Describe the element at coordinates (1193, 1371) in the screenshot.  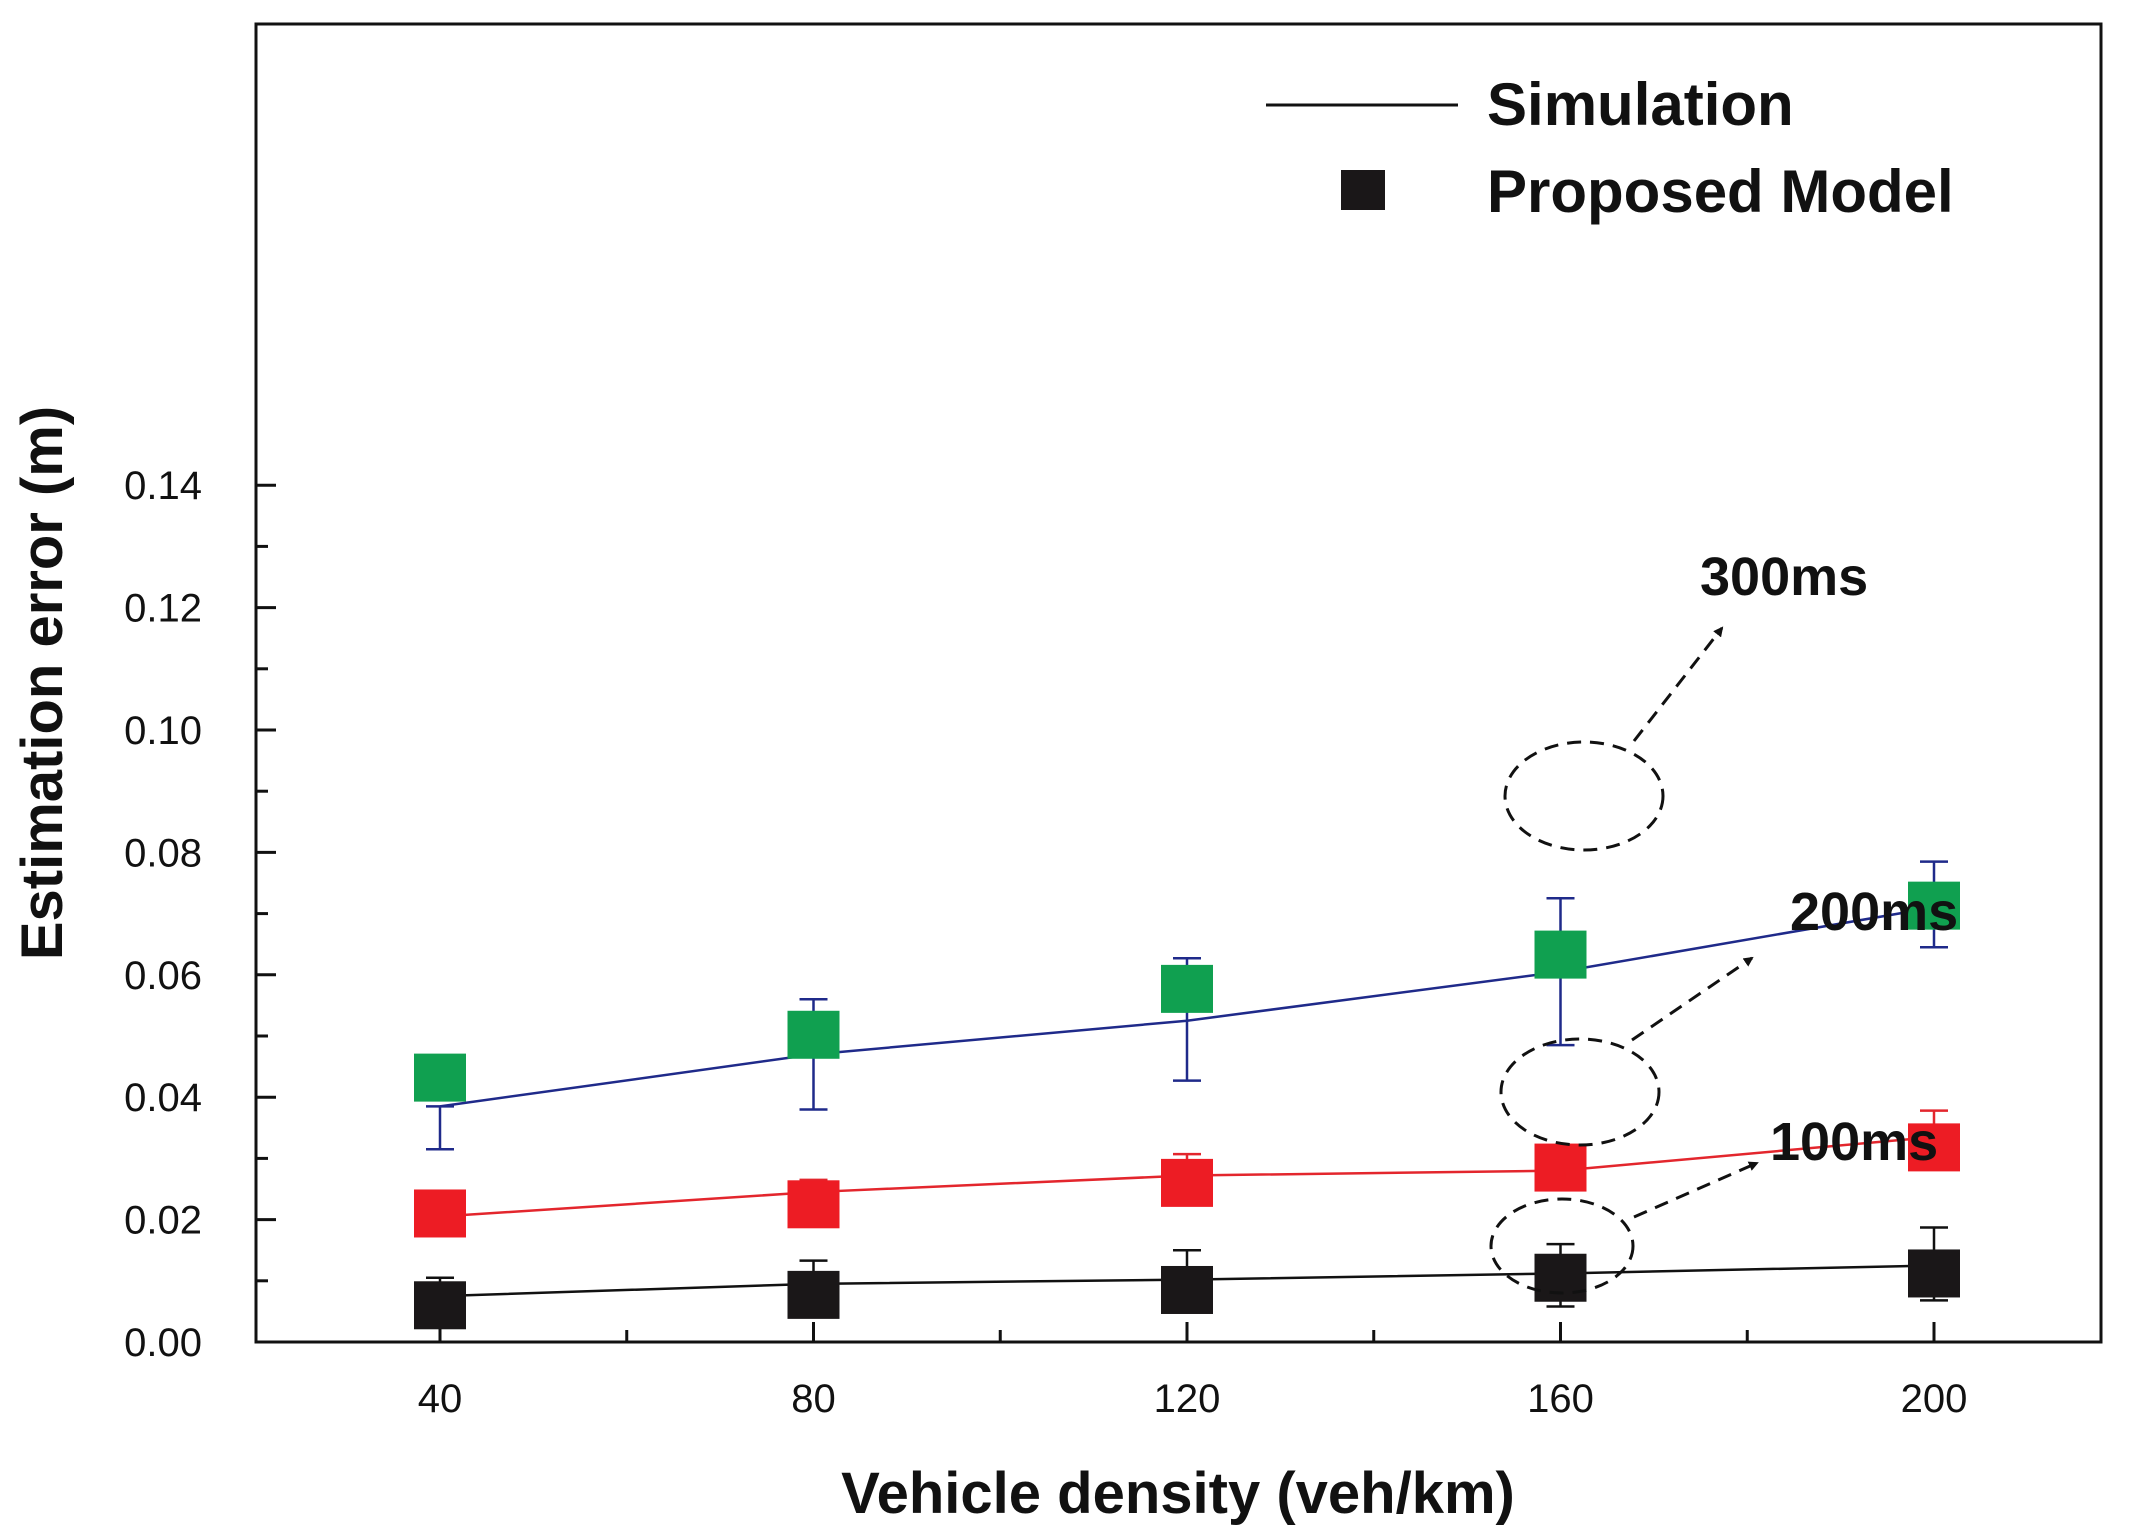
I see `x-axis-ticks: 40 80 120 160 200` at that location.